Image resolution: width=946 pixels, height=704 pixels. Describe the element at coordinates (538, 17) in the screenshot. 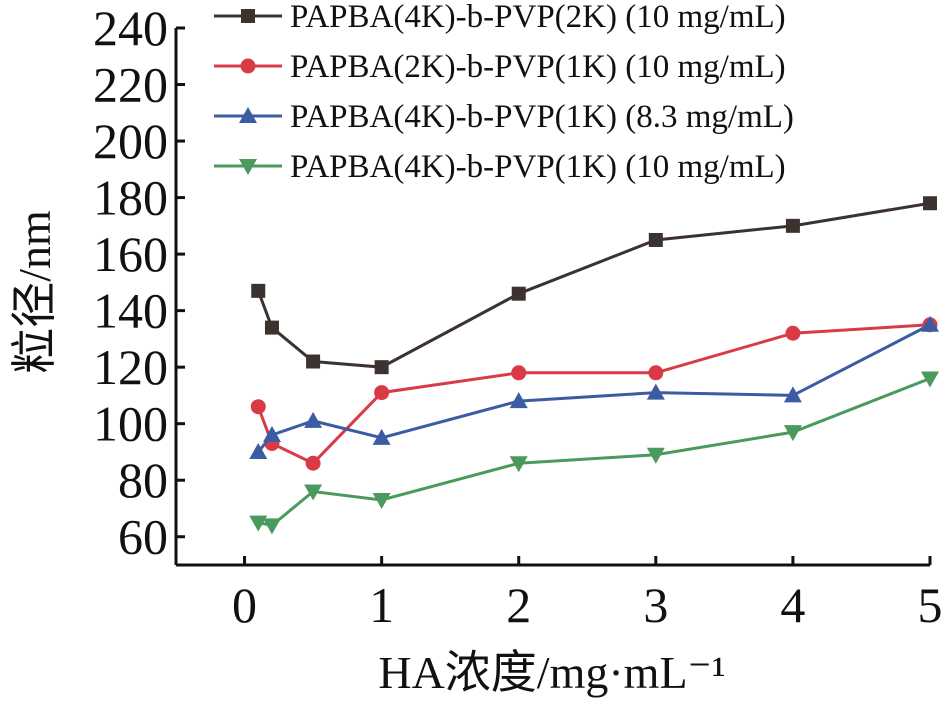

I see `legend-label: PAPBA(4K)-b-PVP(2K) (10 mg/mL)` at that location.